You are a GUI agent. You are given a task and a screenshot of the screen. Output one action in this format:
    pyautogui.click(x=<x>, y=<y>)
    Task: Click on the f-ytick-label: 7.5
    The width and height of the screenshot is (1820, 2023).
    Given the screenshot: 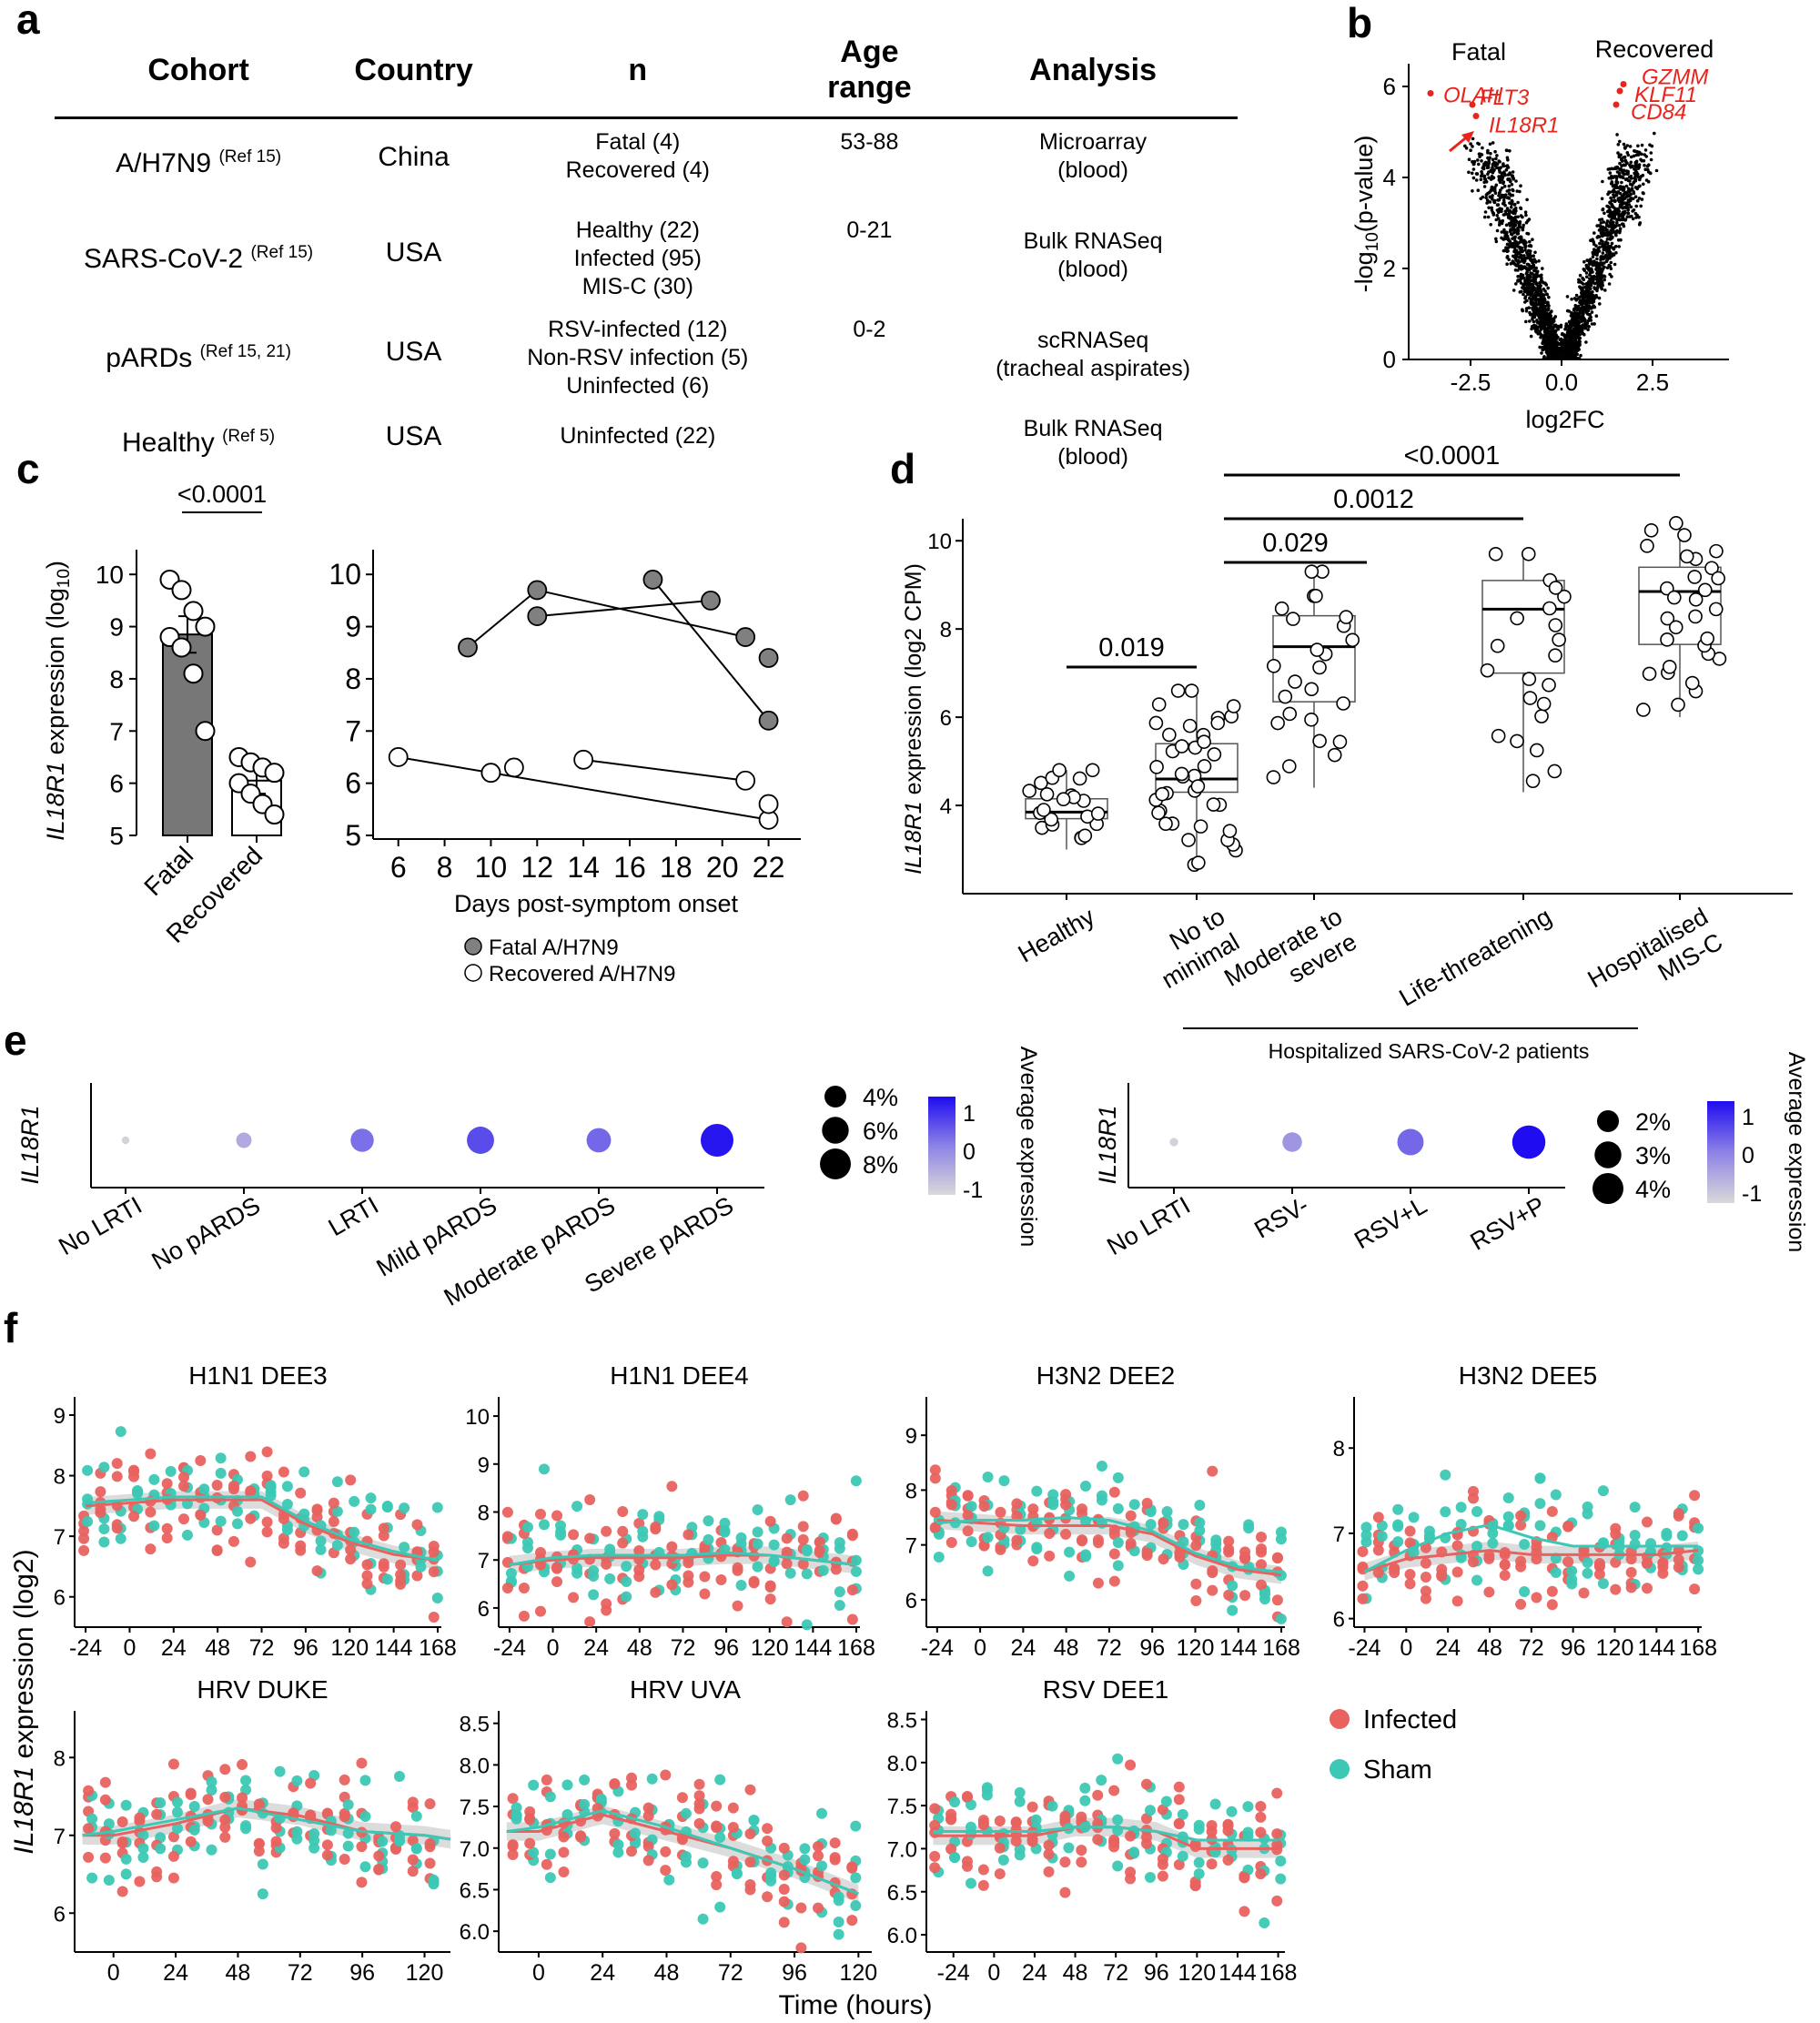 What is the action you would take?
    pyautogui.click(x=475, y=1807)
    